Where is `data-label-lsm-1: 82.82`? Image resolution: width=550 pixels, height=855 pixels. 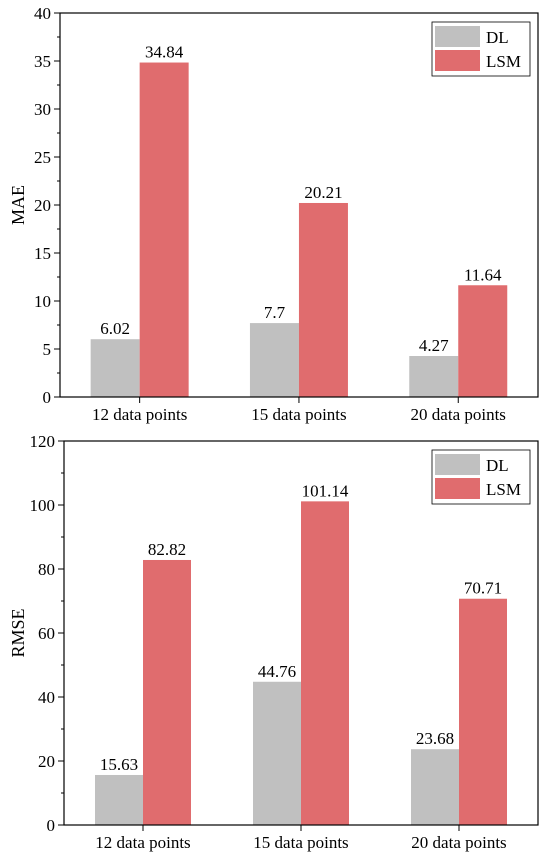
data-label-lsm-1: 82.82 is located at coordinates (167, 549).